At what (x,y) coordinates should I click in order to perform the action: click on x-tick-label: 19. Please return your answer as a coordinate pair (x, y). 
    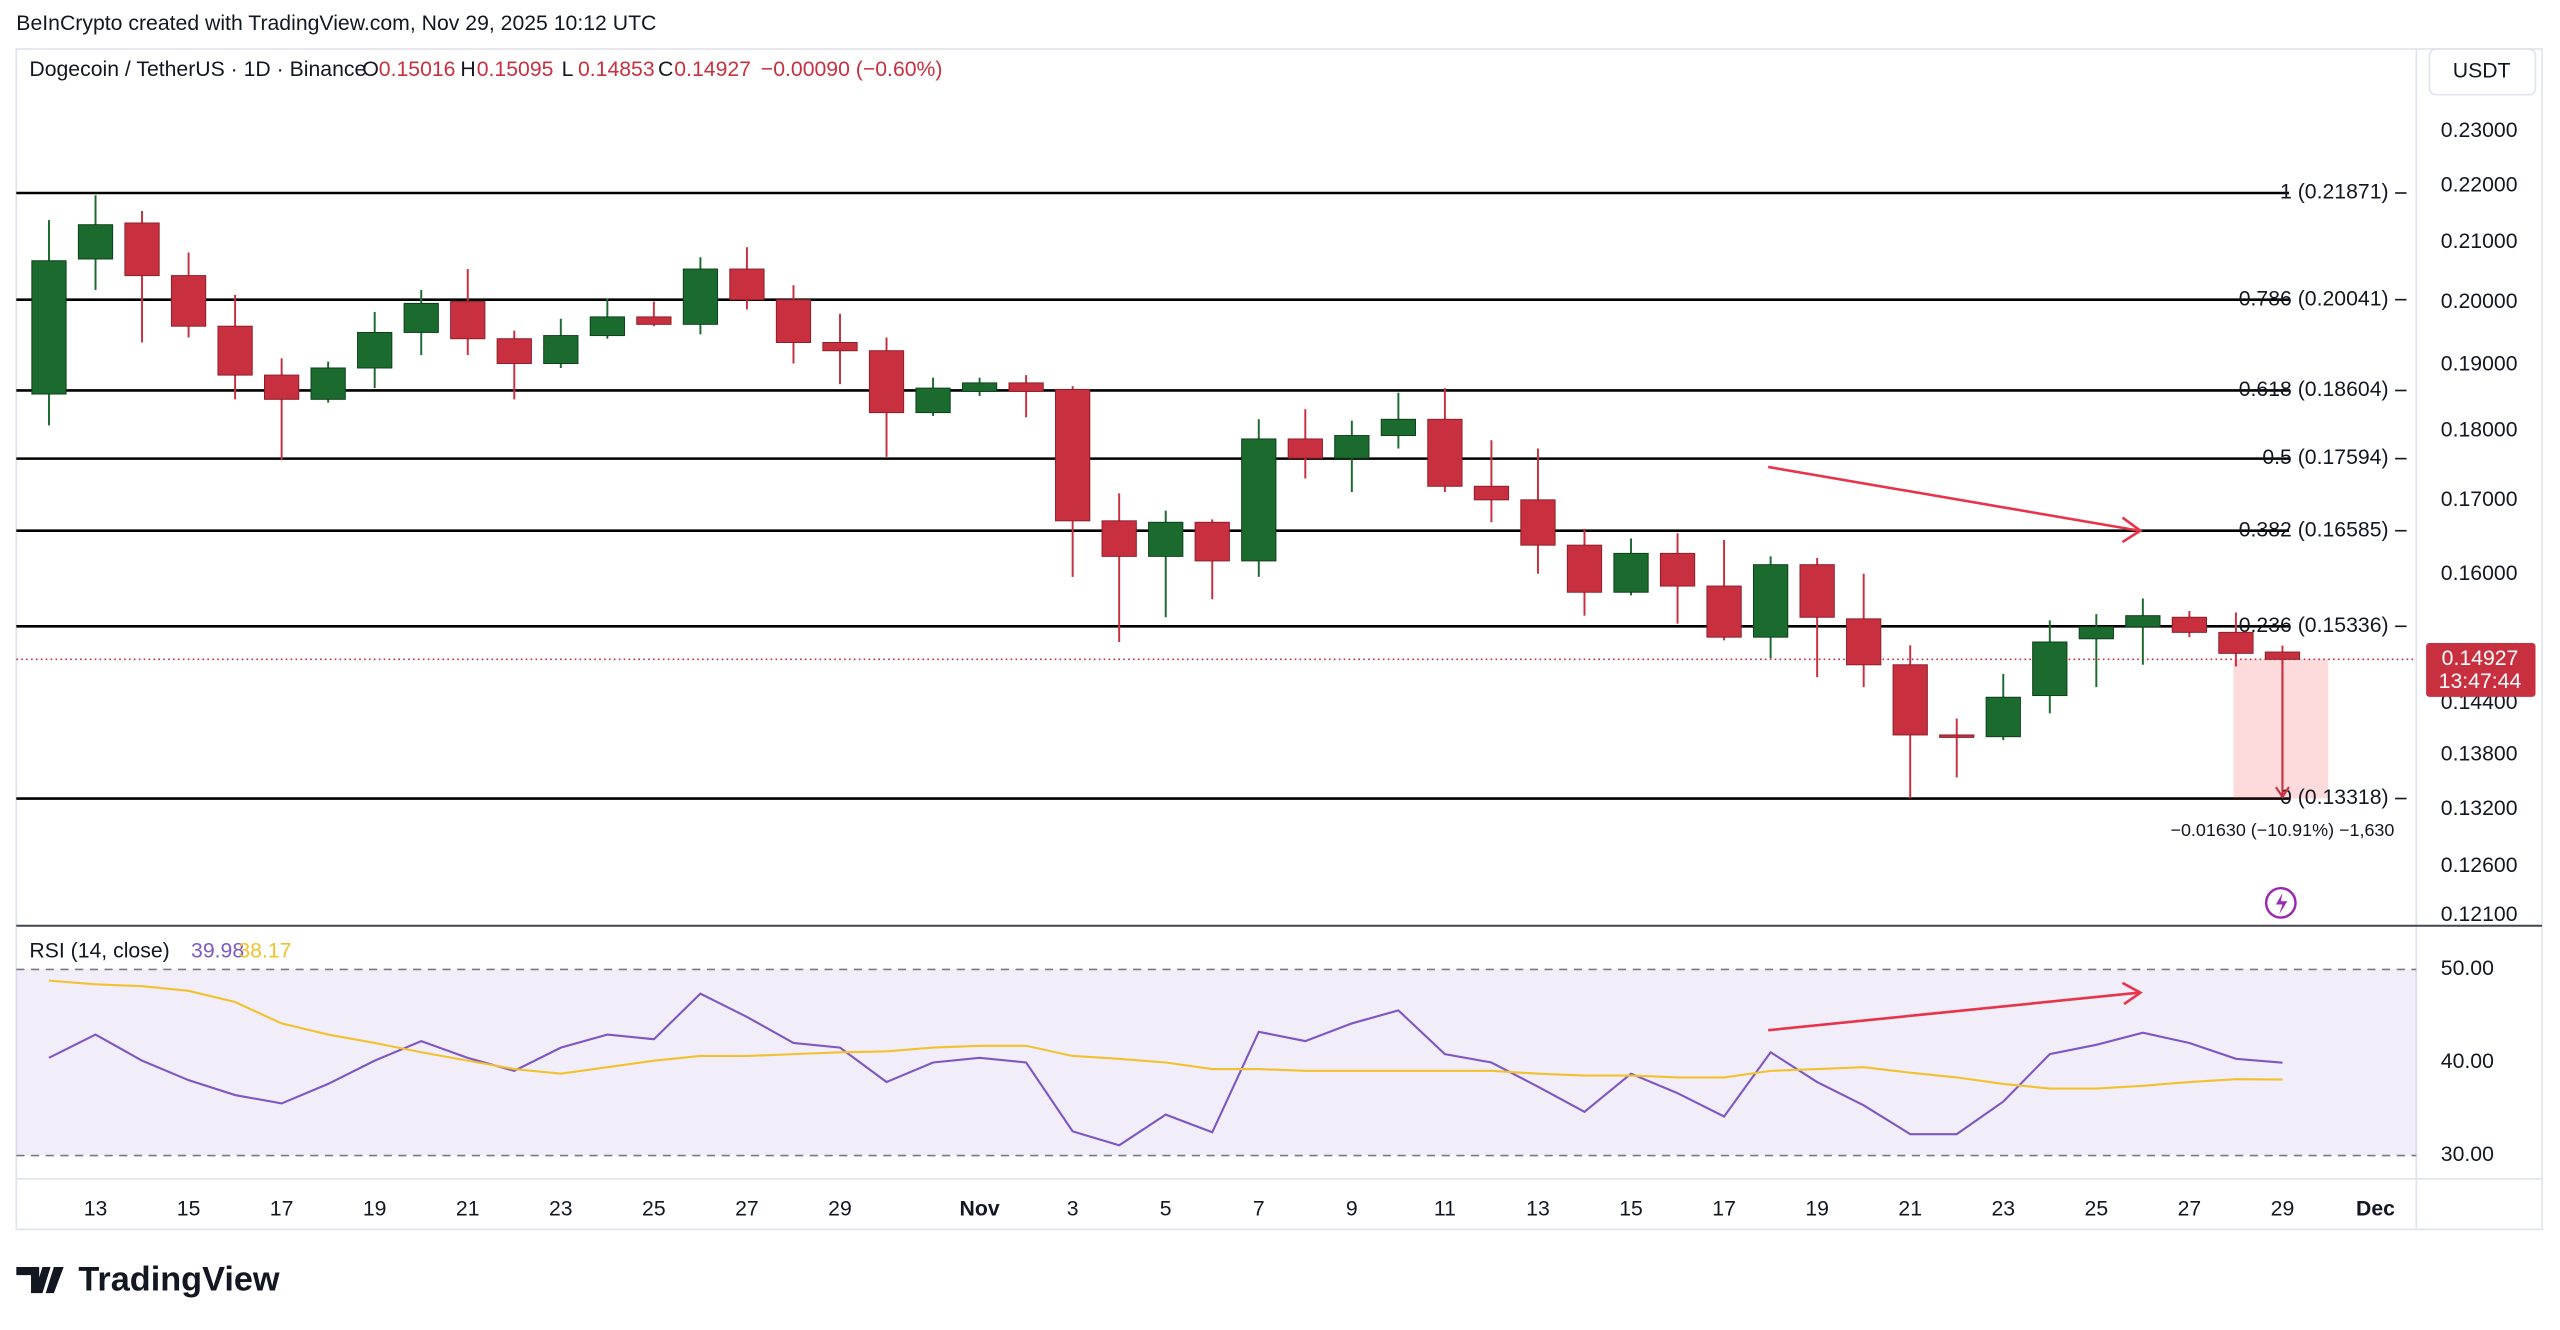
    Looking at the image, I should click on (375, 1208).